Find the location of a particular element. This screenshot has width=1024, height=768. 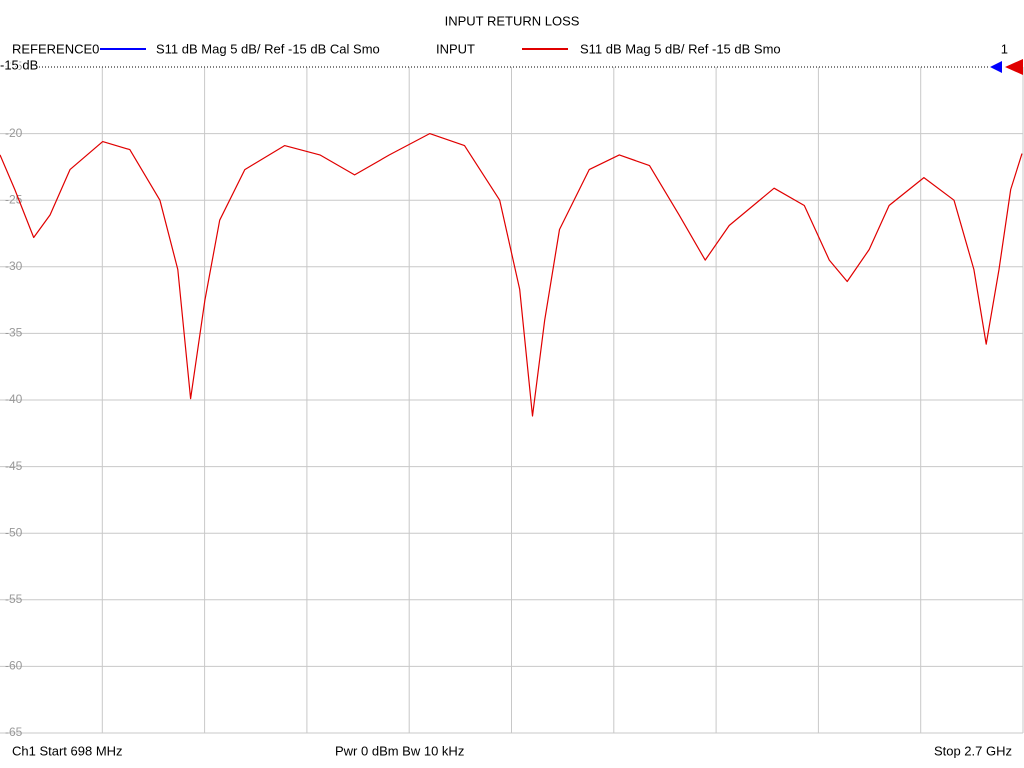

legend-name: INPUT is located at coordinates (455, 48).